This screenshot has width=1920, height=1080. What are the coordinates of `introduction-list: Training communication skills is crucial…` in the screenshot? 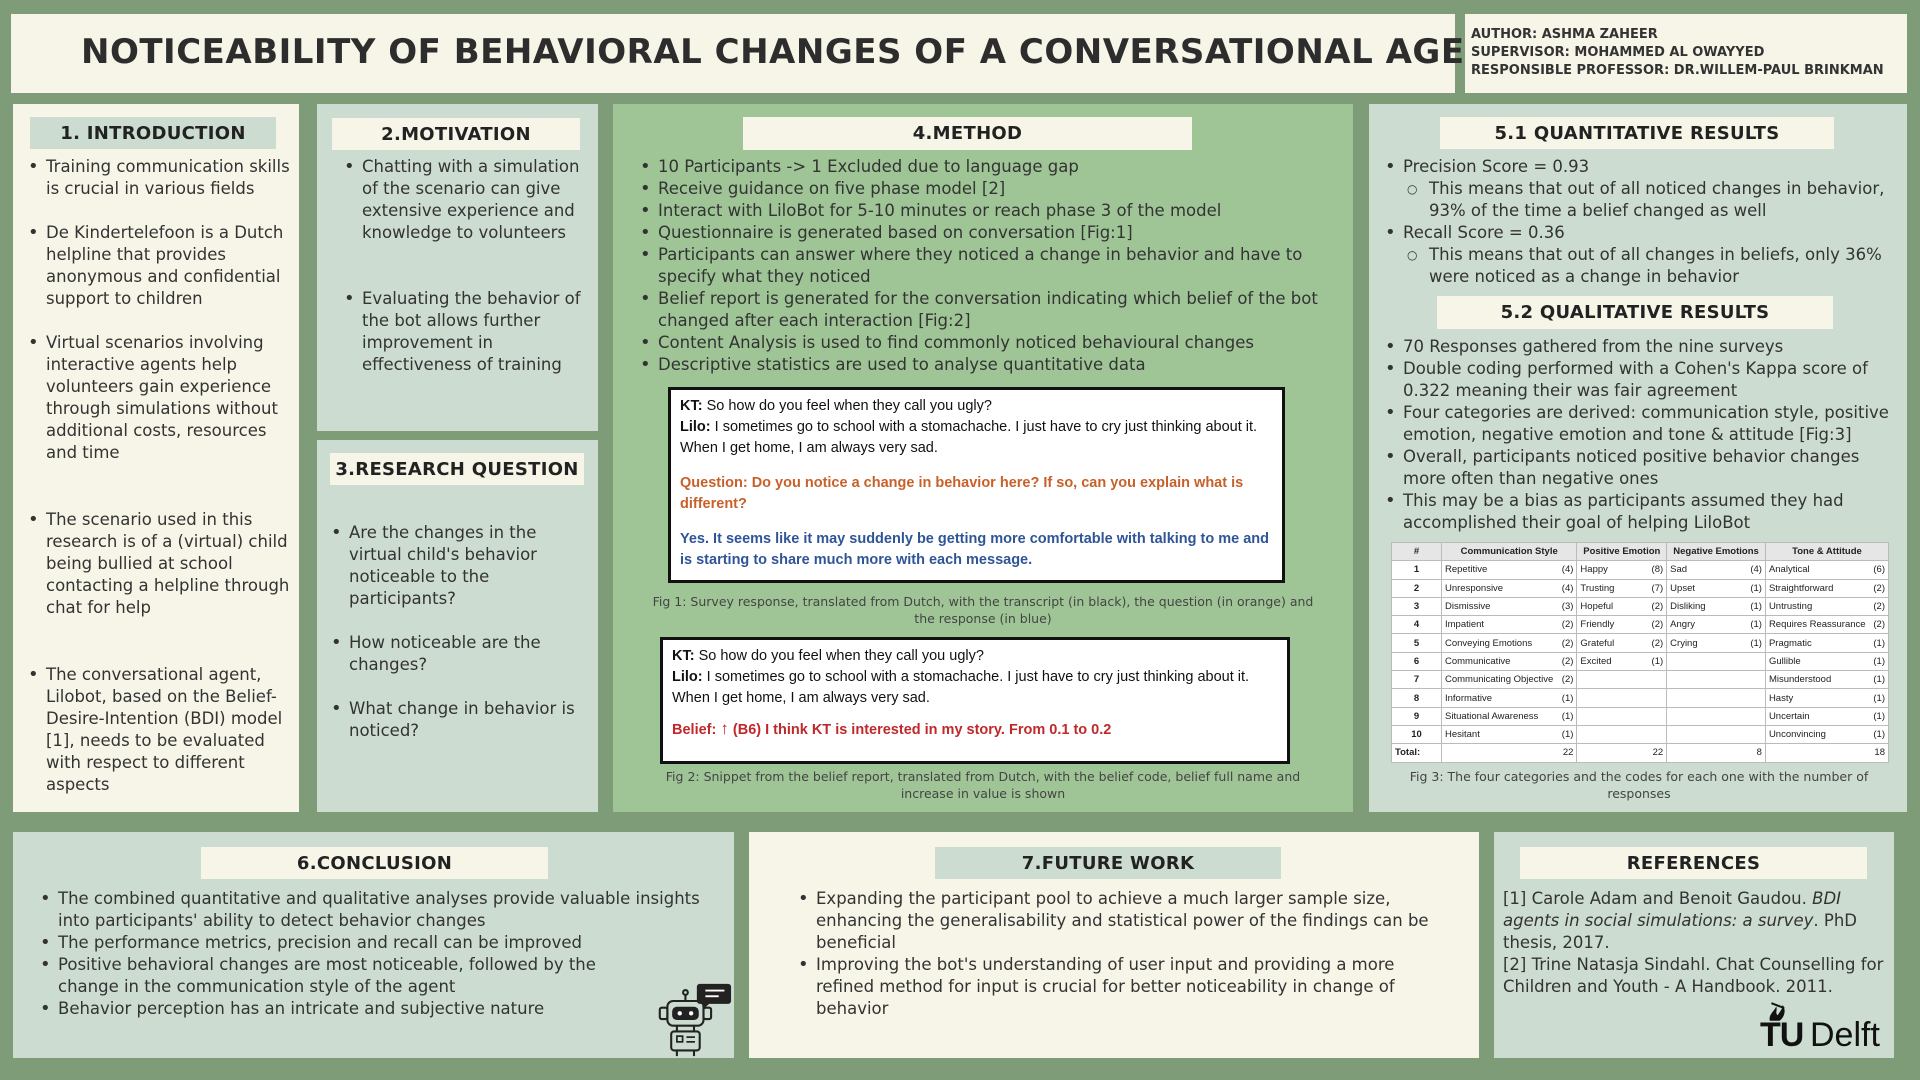 It's located at (163, 476).